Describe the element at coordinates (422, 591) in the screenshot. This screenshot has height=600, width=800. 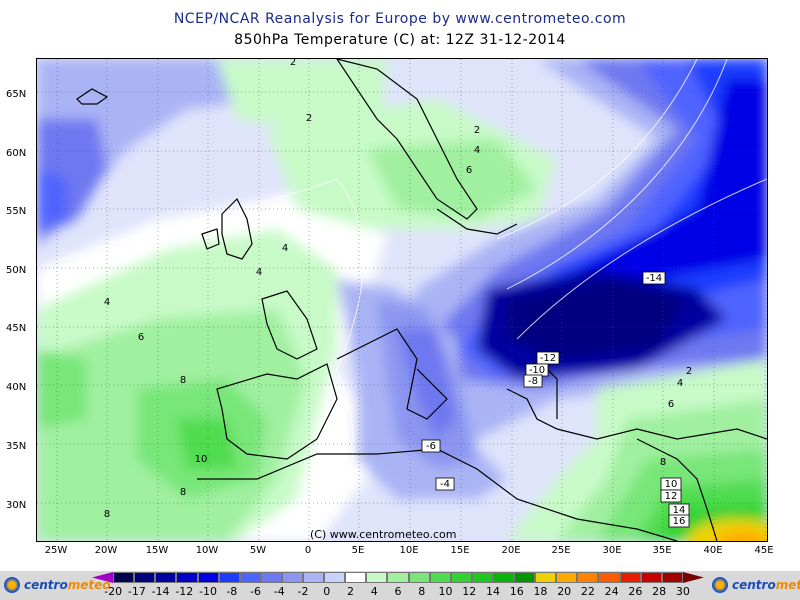
I see `colorbar-tick-label: 8` at that location.